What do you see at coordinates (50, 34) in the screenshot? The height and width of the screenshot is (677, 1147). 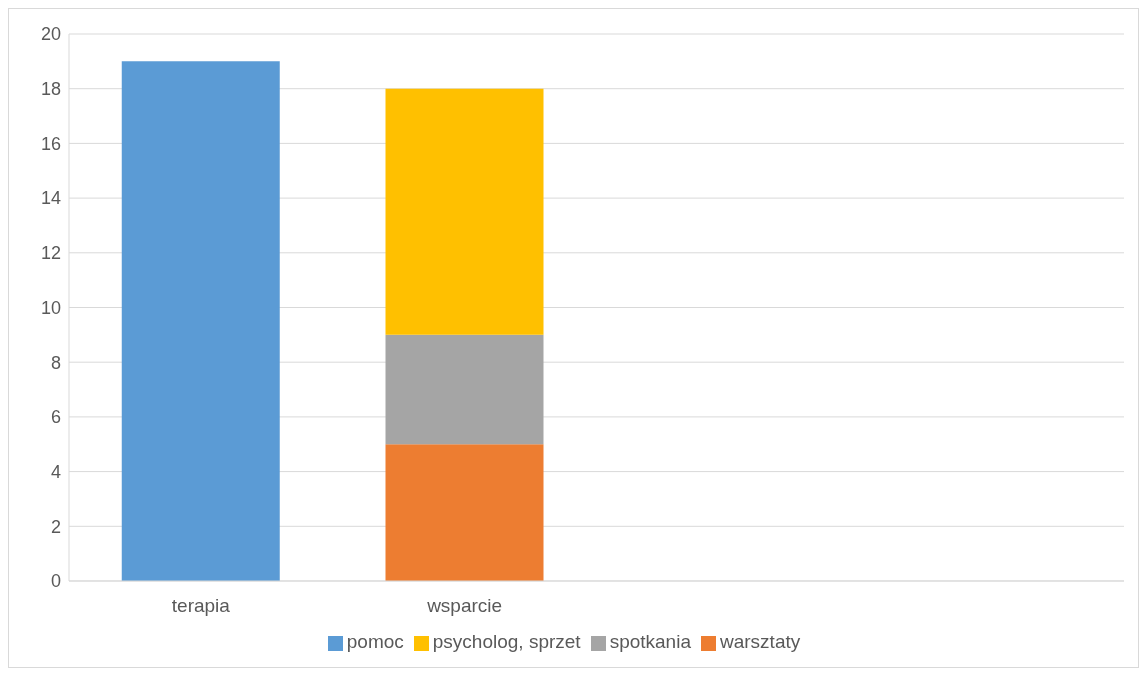 I see `y-tick-label: 20` at bounding box center [50, 34].